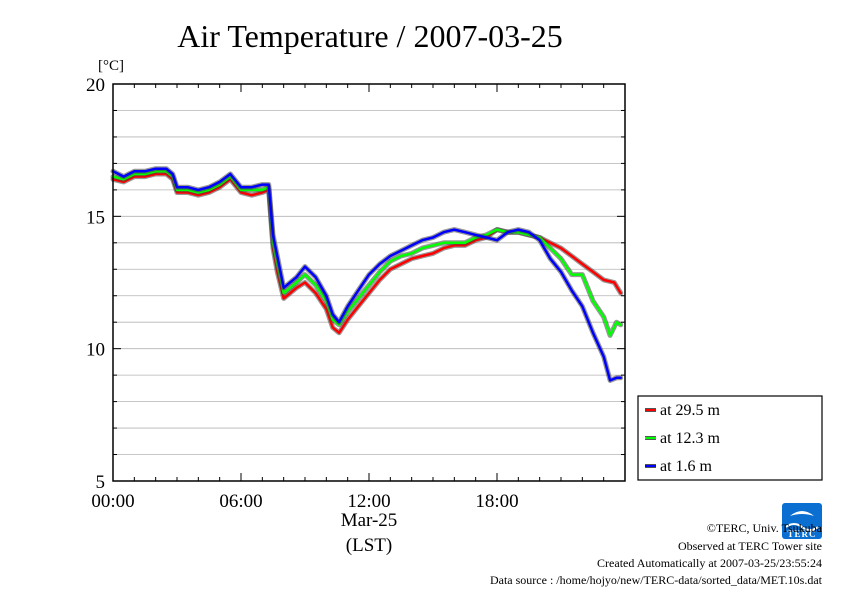 The height and width of the screenshot is (595, 842). I want to click on legend-box, so click(730, 438).